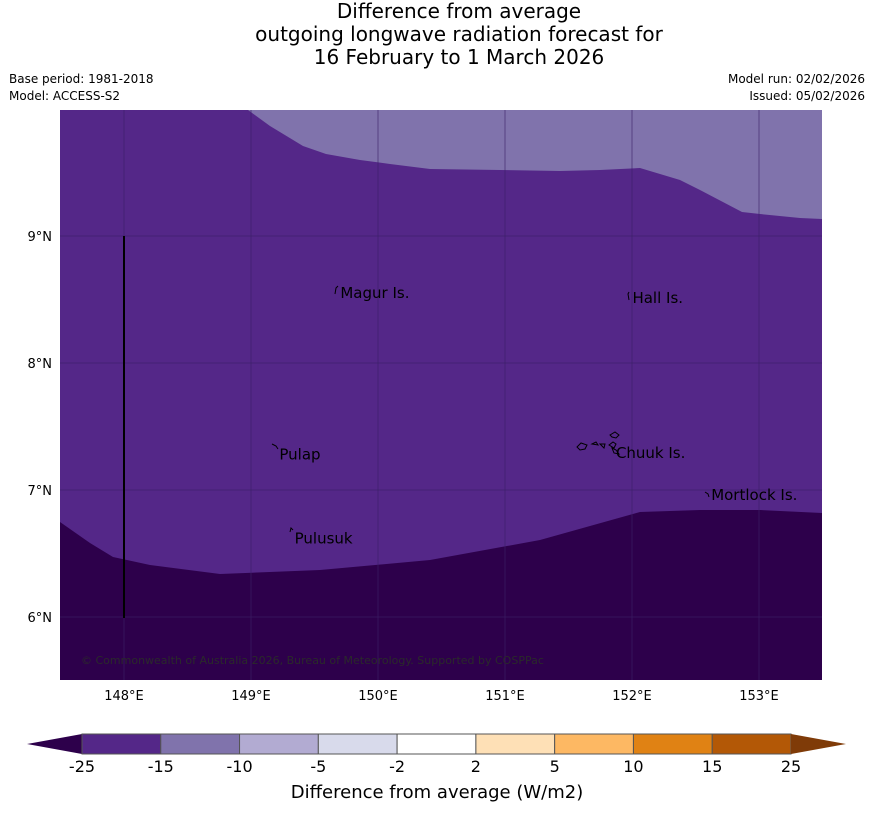 The height and width of the screenshot is (816, 873). Describe the element at coordinates (82, 766) in the screenshot. I see `colorbar-tick-label: -25` at that location.